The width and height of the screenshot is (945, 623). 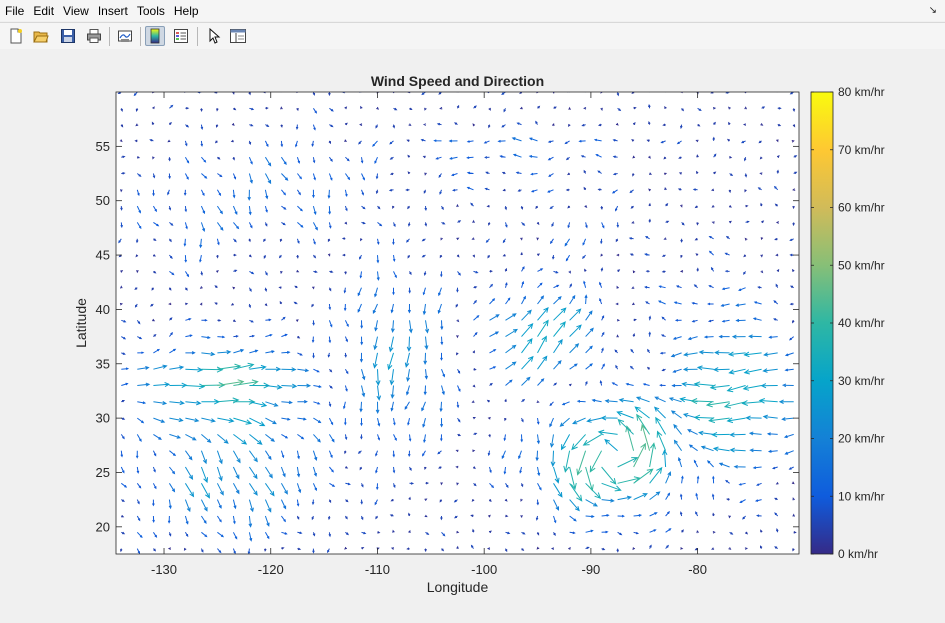 I want to click on colorbar-tick-label: 0 km/hr, so click(x=858, y=554).